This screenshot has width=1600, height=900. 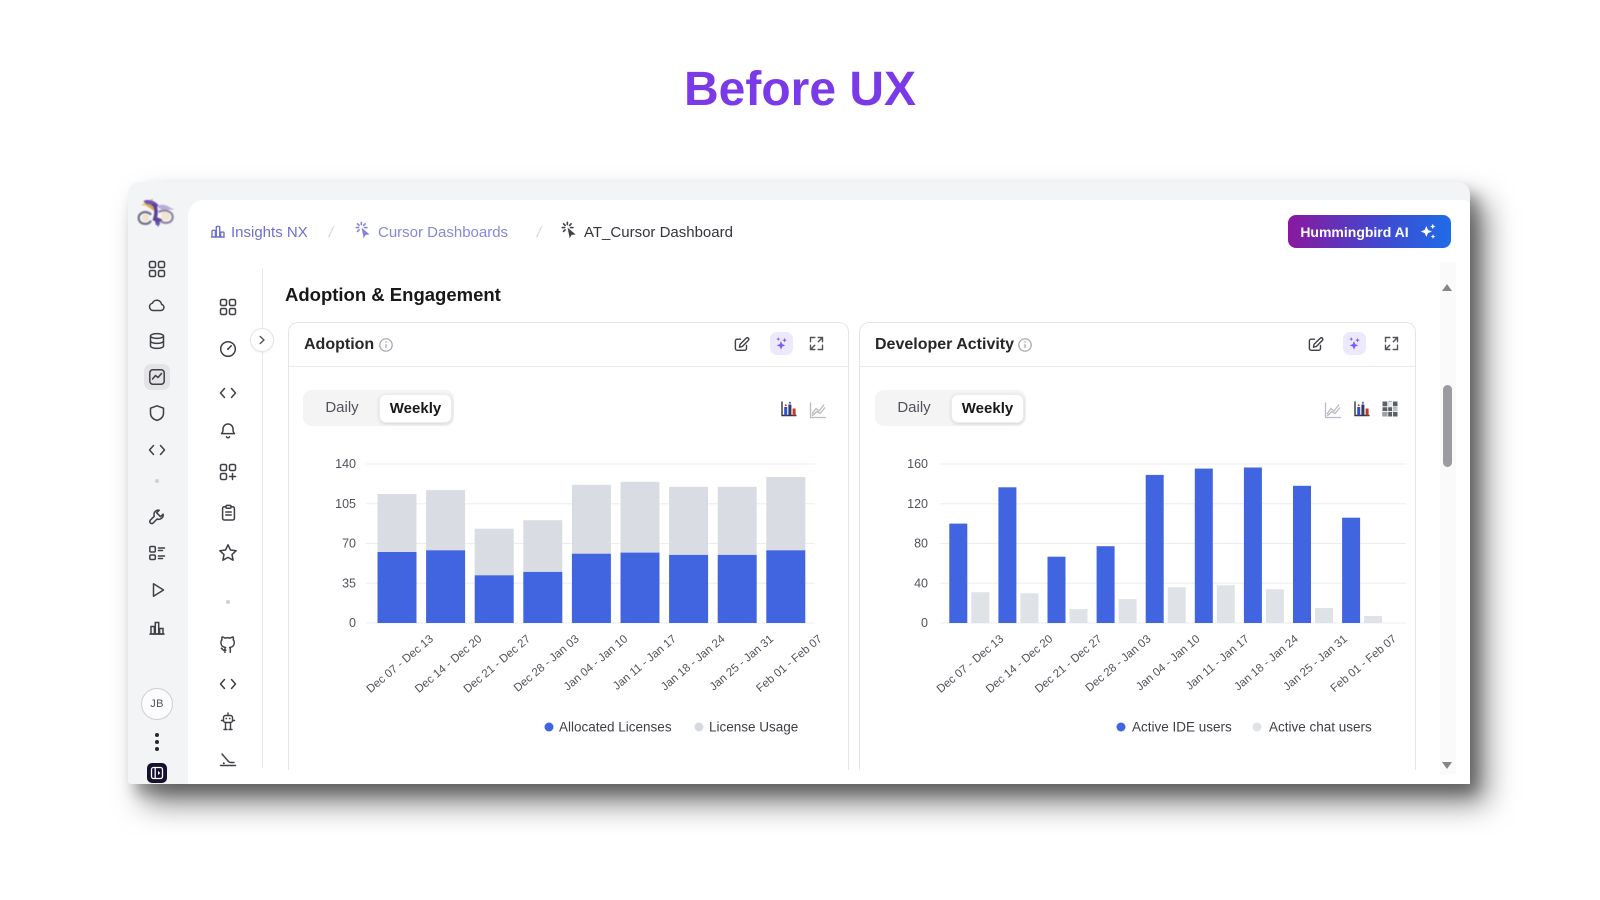 I want to click on svg-text: 140, so click(x=345, y=464).